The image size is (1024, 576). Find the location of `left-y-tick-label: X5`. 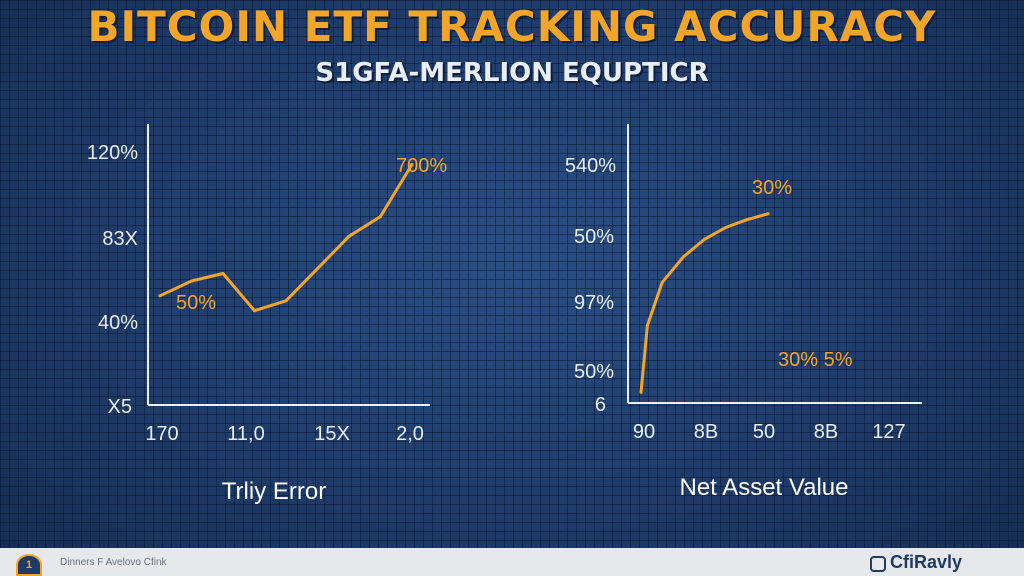

left-y-tick-label: X5 is located at coordinates (120, 407).